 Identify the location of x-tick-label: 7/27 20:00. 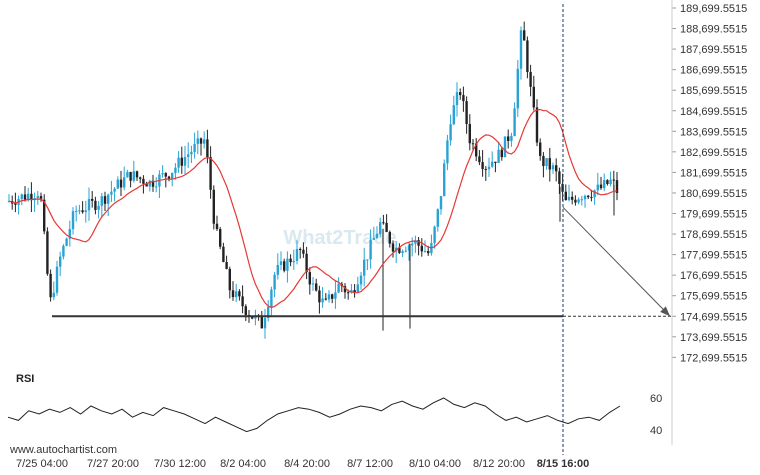
(113, 464).